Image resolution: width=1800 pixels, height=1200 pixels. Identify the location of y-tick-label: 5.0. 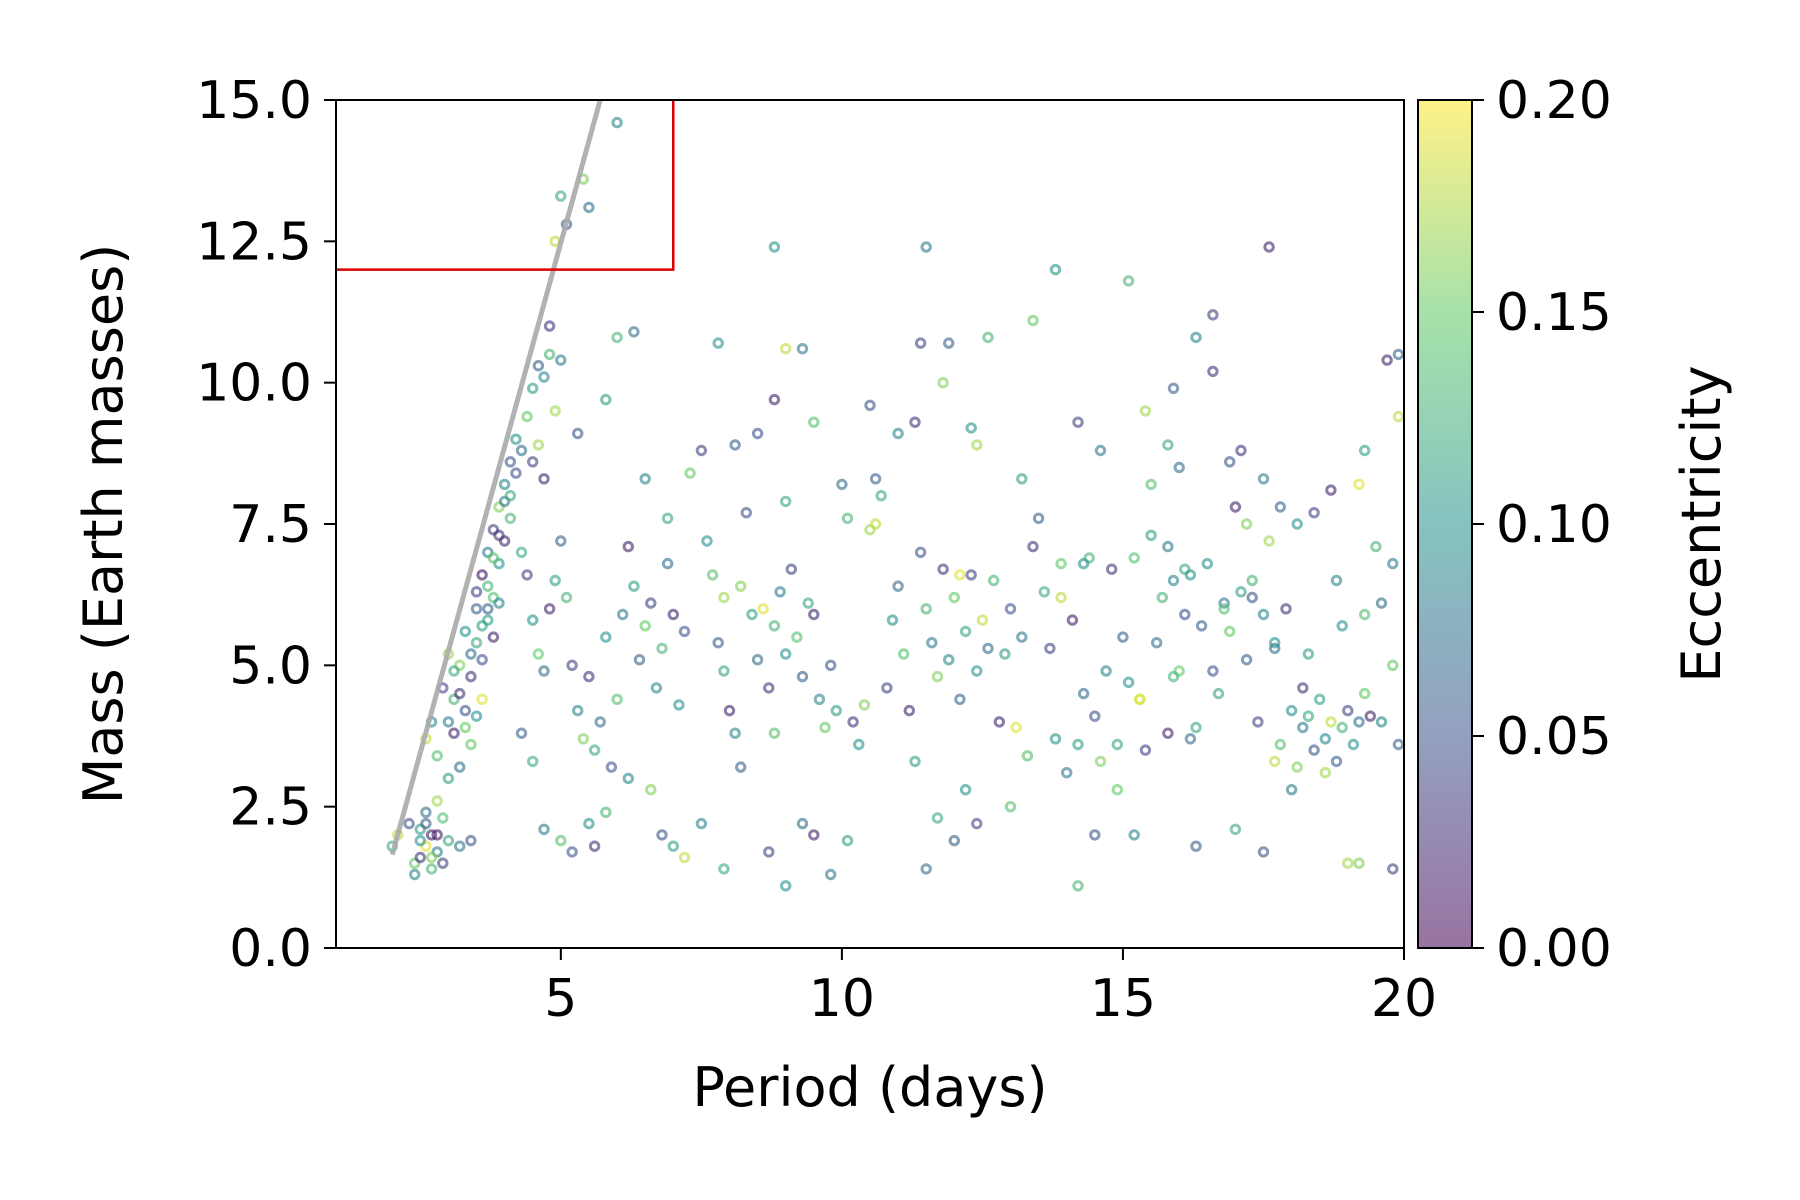
(270, 666).